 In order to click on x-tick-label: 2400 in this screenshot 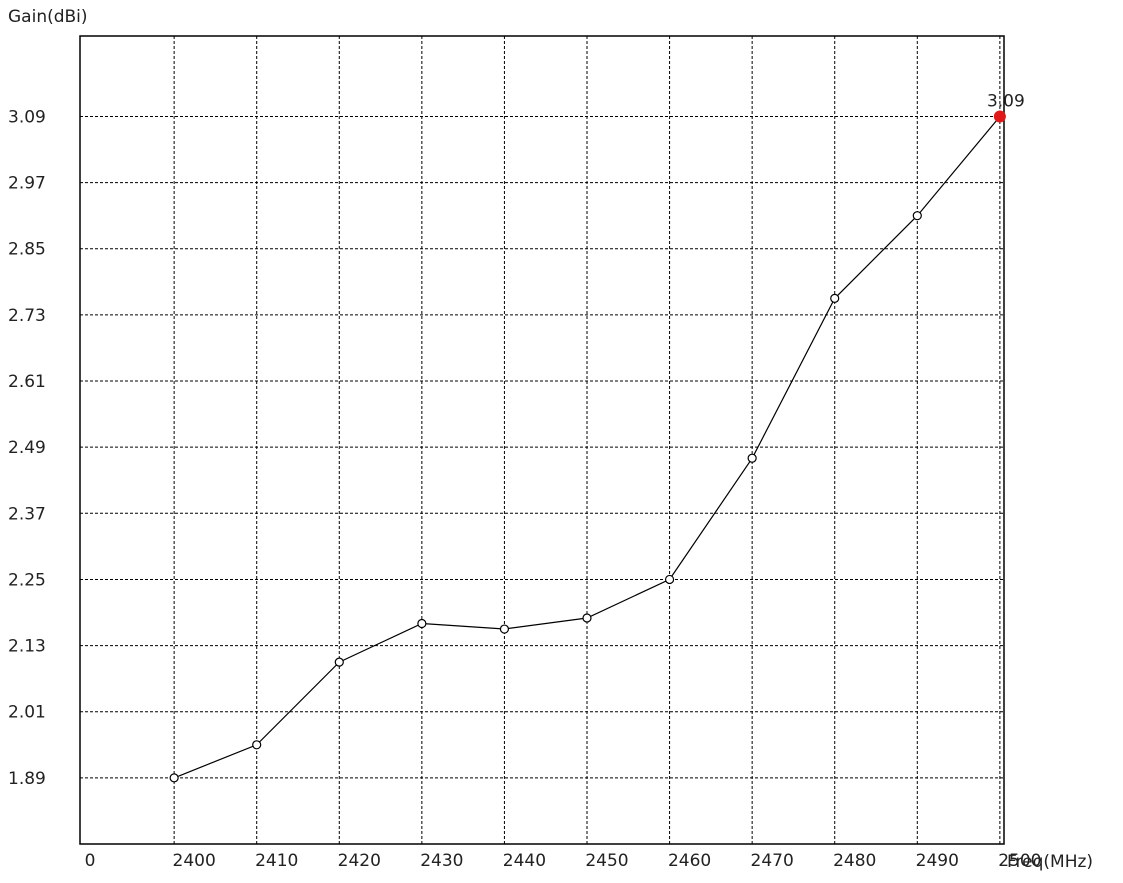, I will do `click(194, 861)`.